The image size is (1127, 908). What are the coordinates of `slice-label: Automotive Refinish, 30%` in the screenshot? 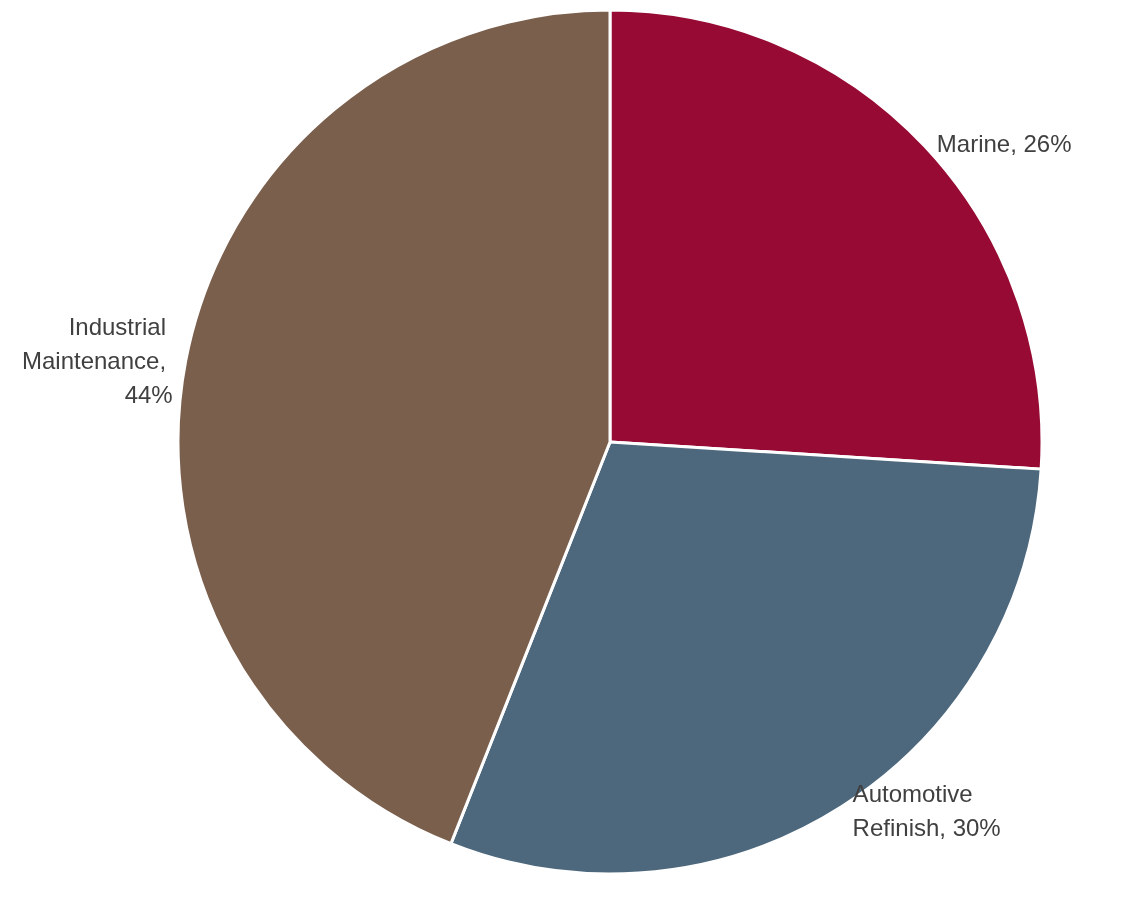 It's located at (926, 810).